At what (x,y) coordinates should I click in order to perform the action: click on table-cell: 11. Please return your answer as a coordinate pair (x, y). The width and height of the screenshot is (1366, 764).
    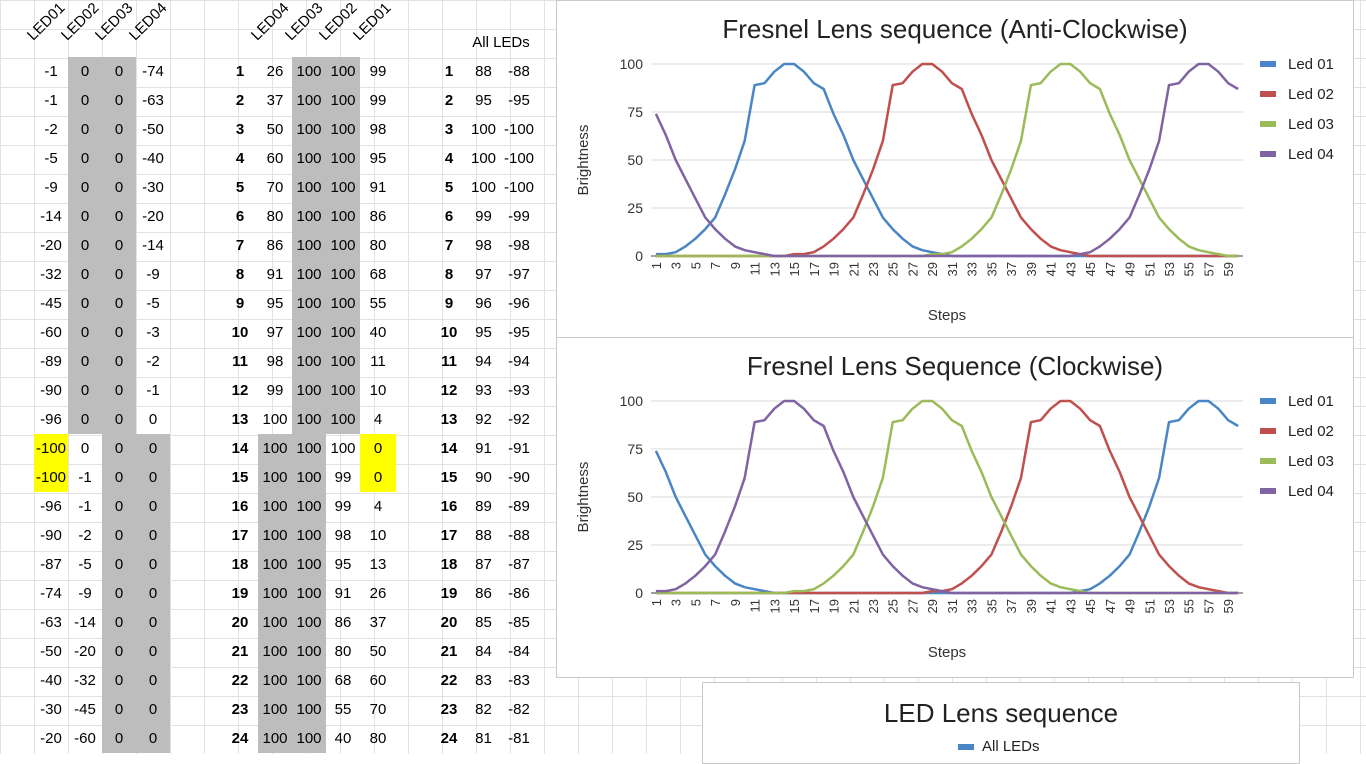
    Looking at the image, I should click on (240, 361).